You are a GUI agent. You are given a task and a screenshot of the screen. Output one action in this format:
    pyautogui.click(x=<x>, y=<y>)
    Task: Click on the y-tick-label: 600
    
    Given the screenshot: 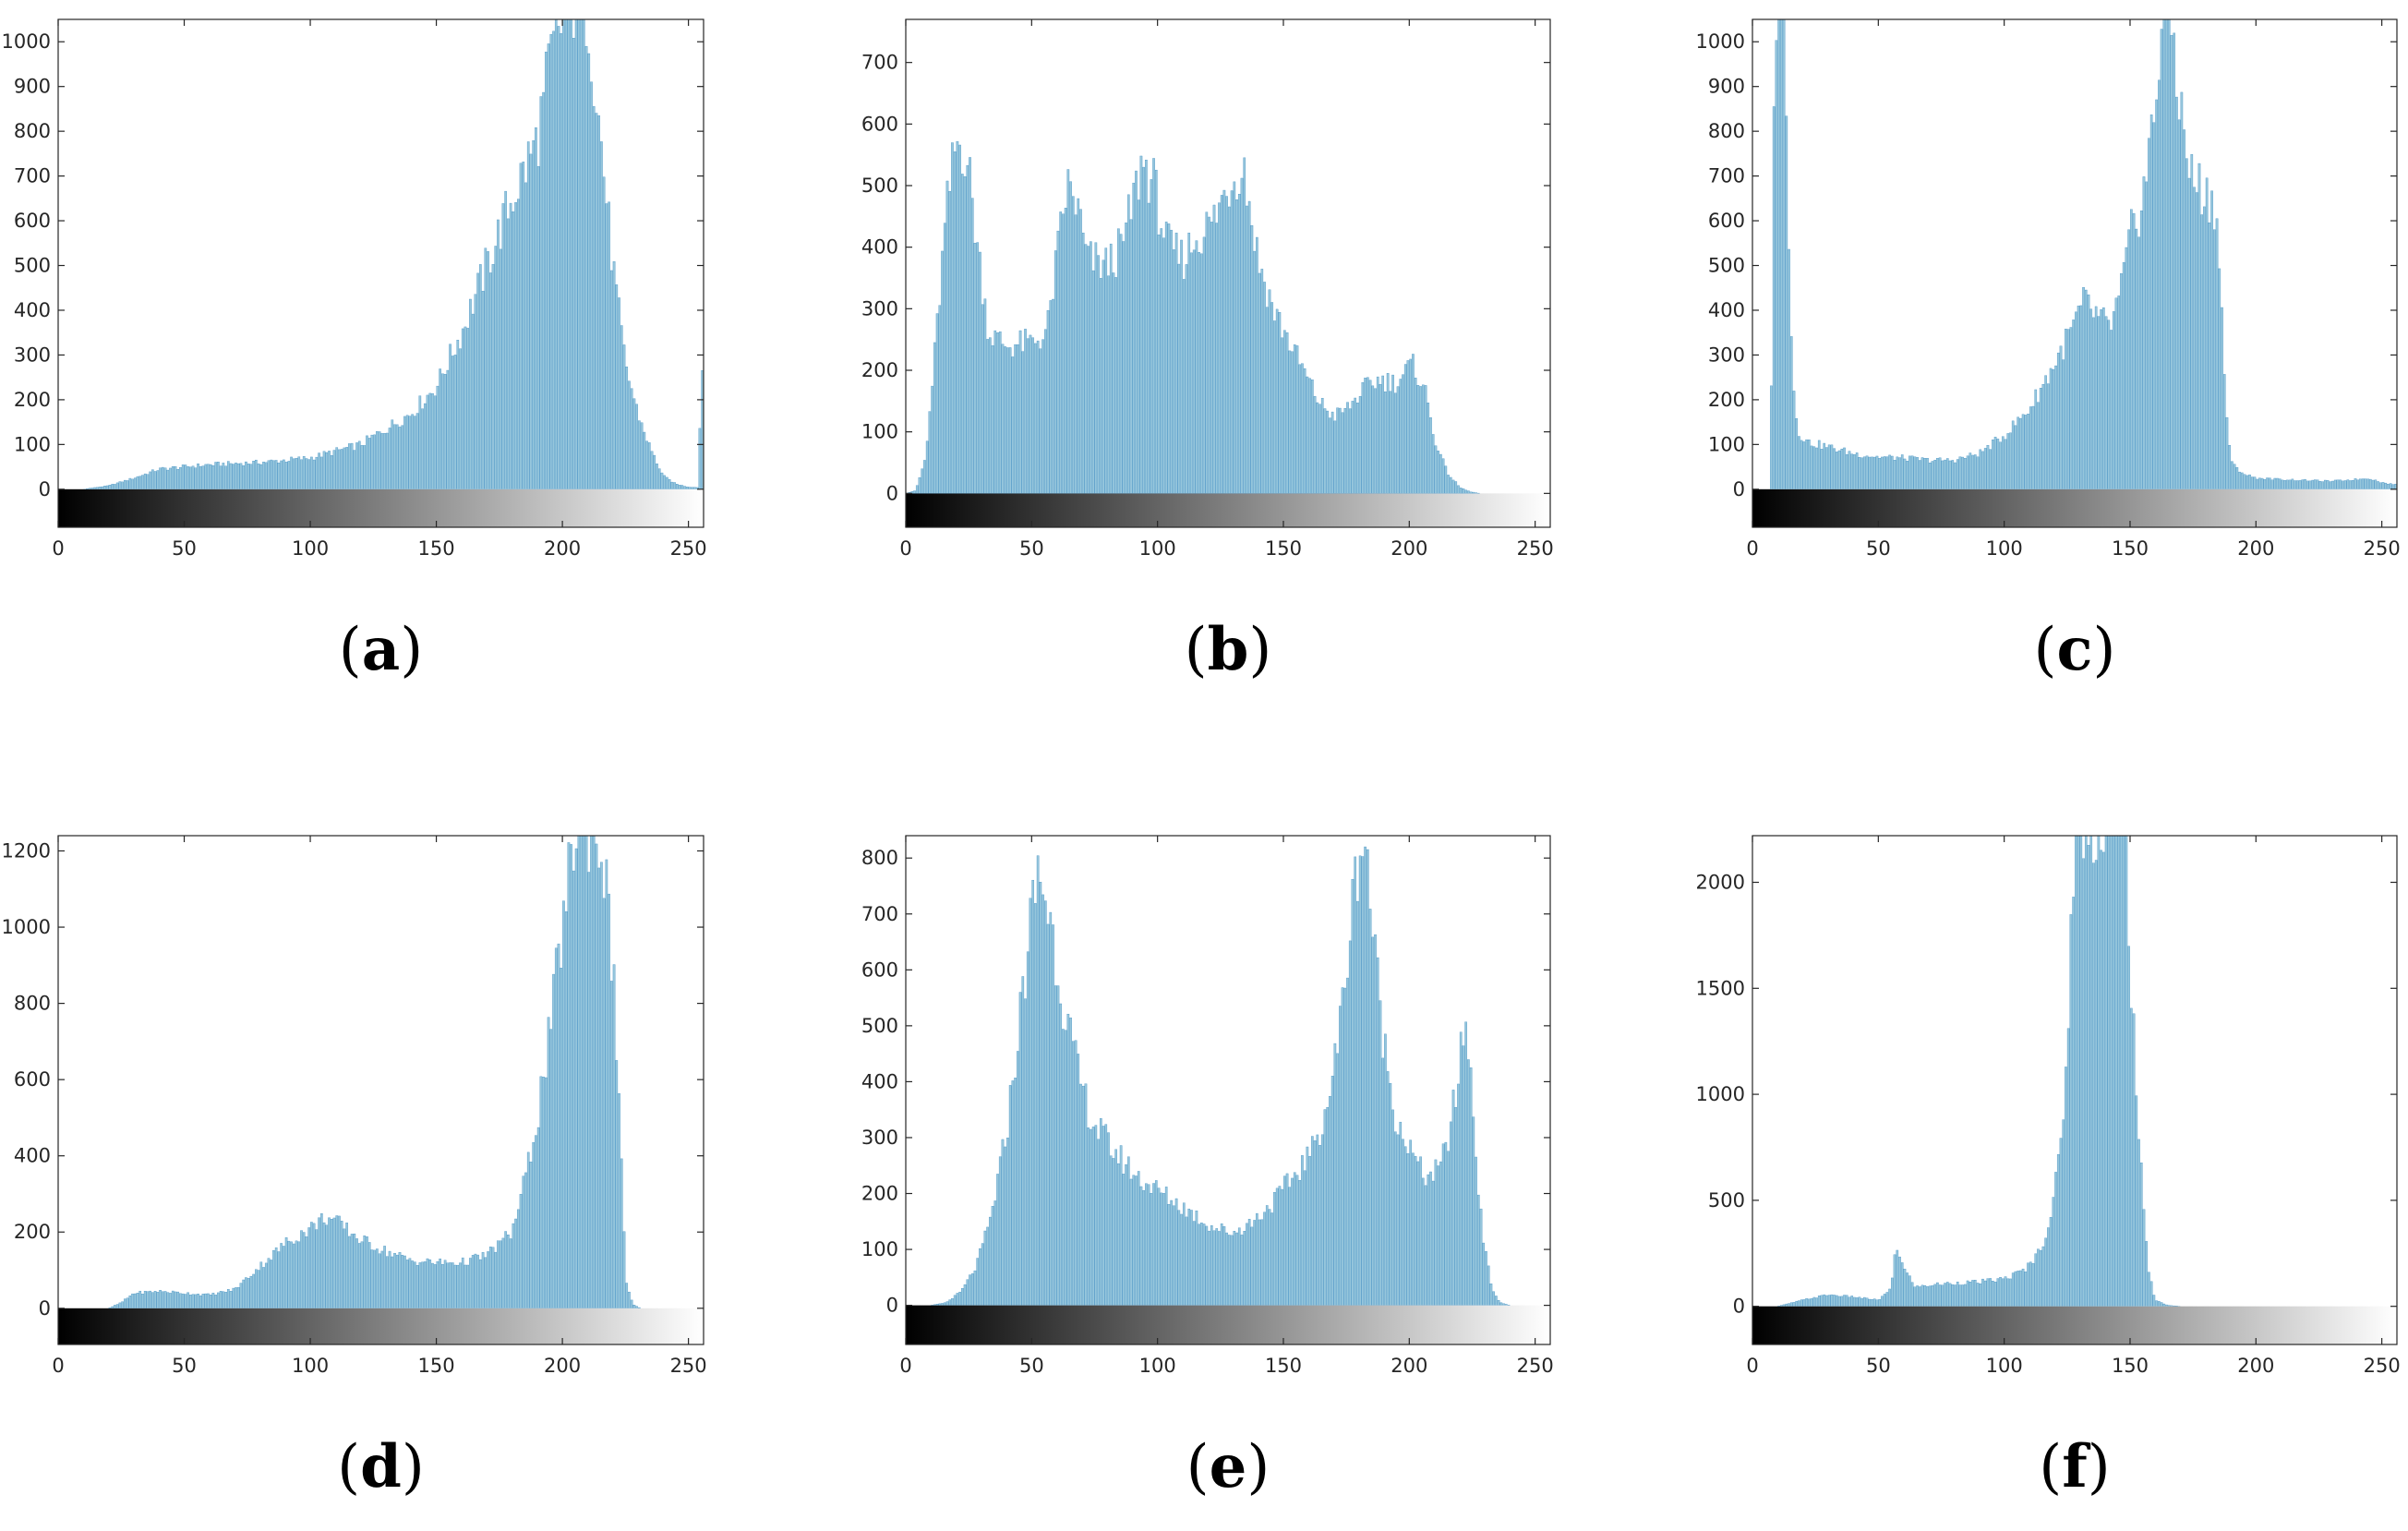 What is the action you would take?
    pyautogui.click(x=32, y=1079)
    